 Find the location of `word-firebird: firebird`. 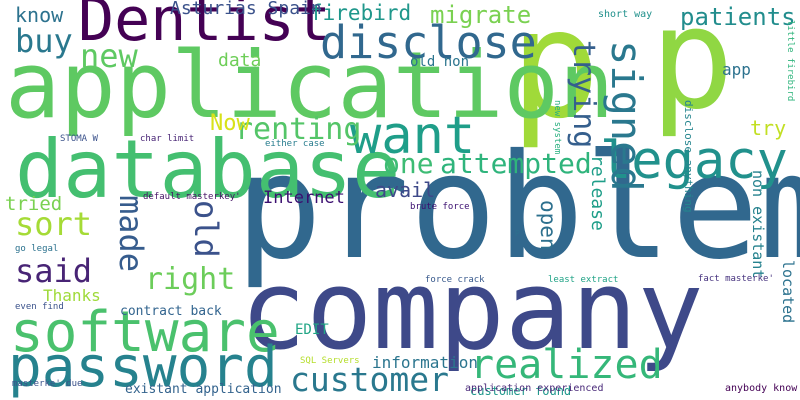

word-firebird: firebird is located at coordinates (361, 13).